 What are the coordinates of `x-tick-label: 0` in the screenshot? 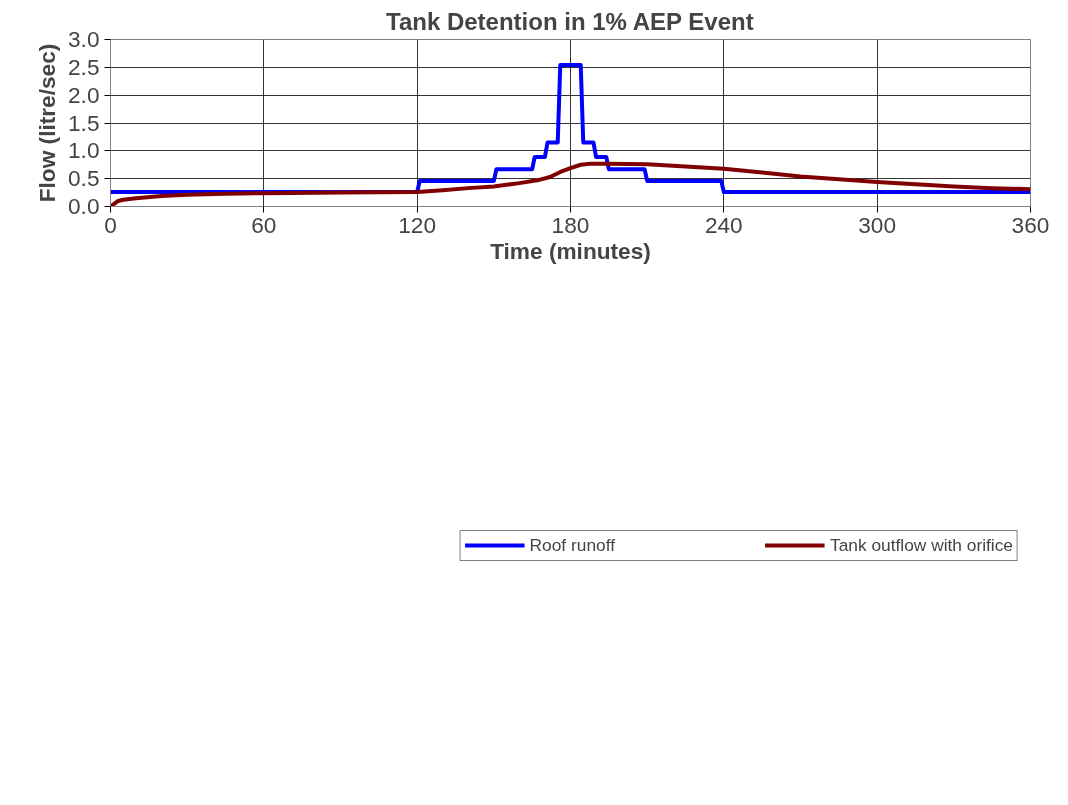 It's located at (110, 224).